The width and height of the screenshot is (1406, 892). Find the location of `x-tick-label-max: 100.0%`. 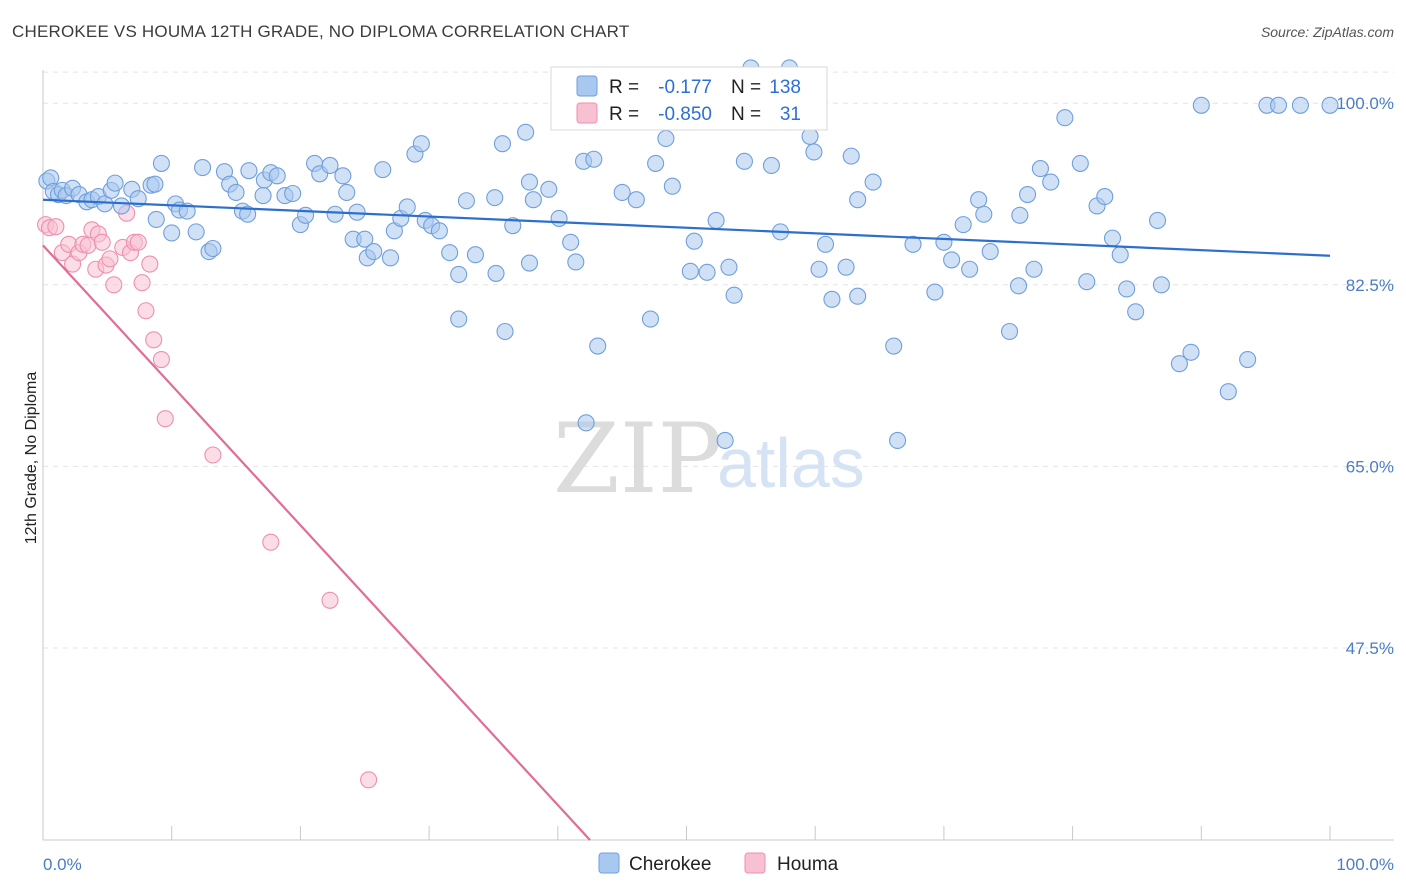

x-tick-label-max: 100.0% is located at coordinates (1365, 864).